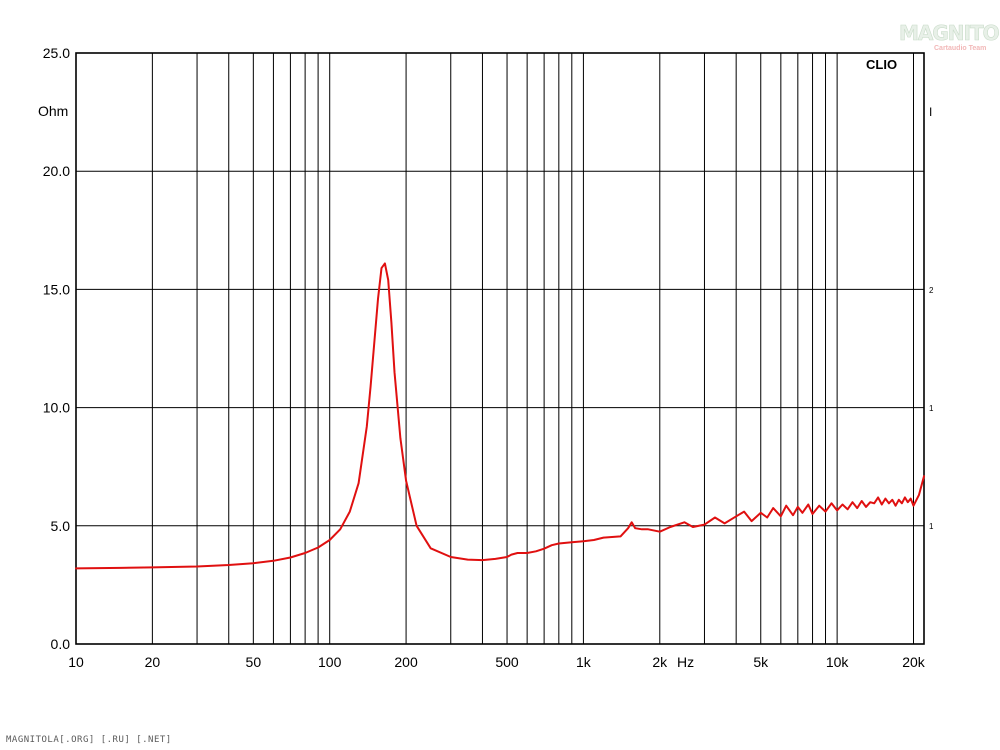 The height and width of the screenshot is (750, 1000). Describe the element at coordinates (76, 662) in the screenshot. I see `x-tick-label: 10` at that location.